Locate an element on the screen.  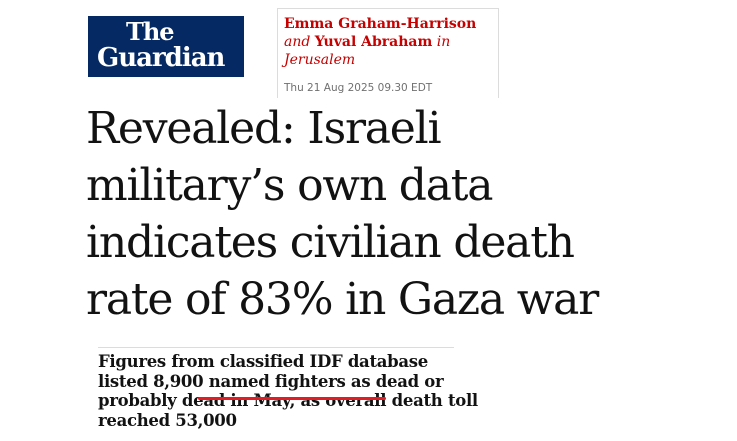
byline-location: Jerusalem is located at coordinates (320, 60).